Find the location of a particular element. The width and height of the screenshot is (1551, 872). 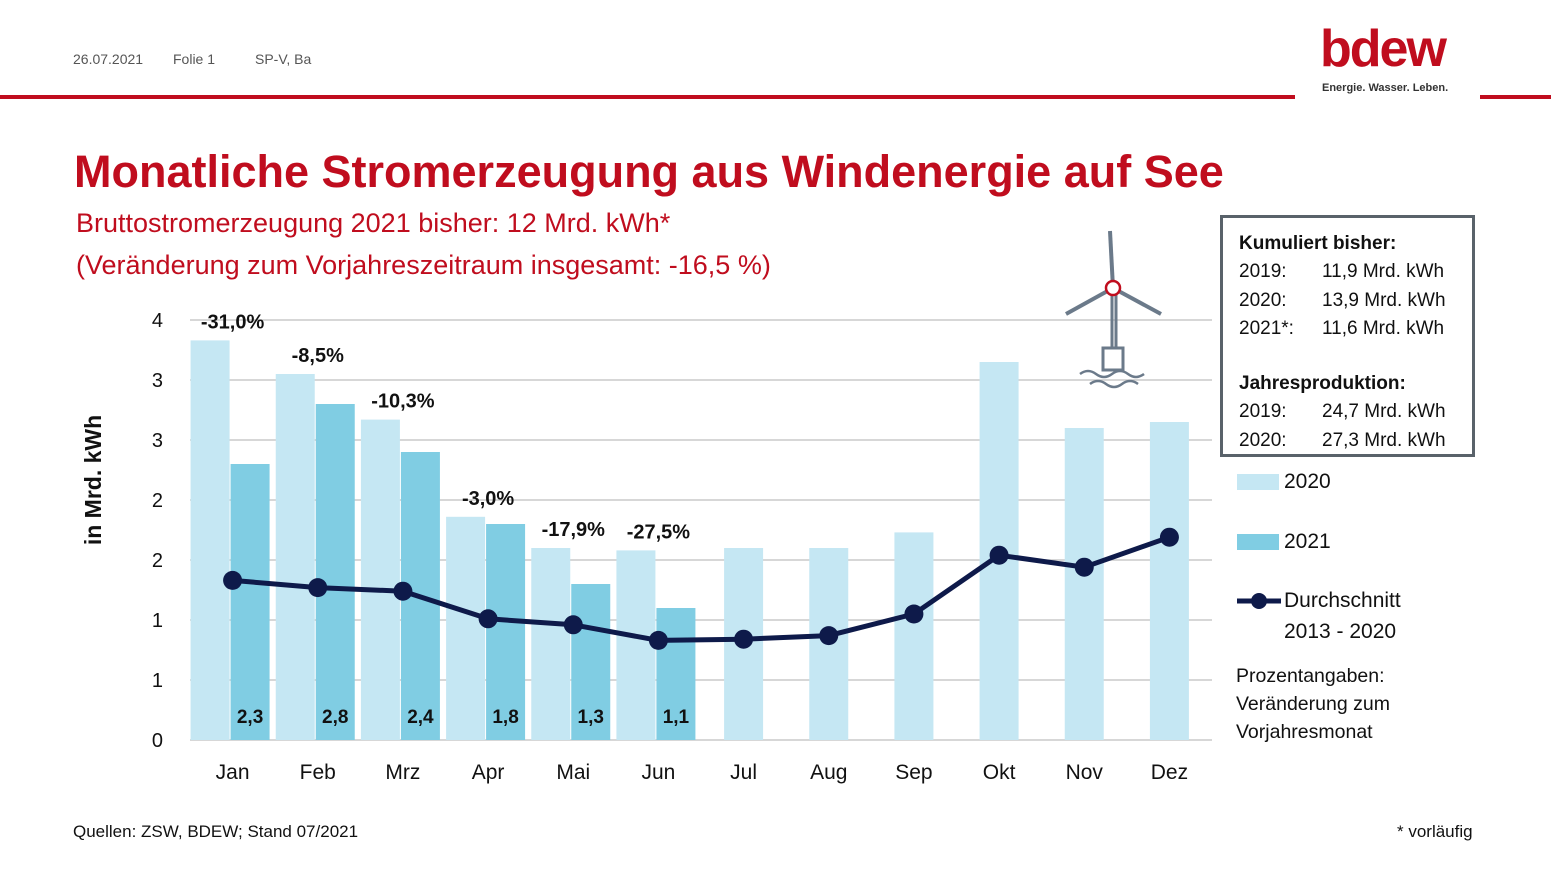

cumulative-row: 2020: 13,9 Mrd. kWh is located at coordinates (1355, 301).